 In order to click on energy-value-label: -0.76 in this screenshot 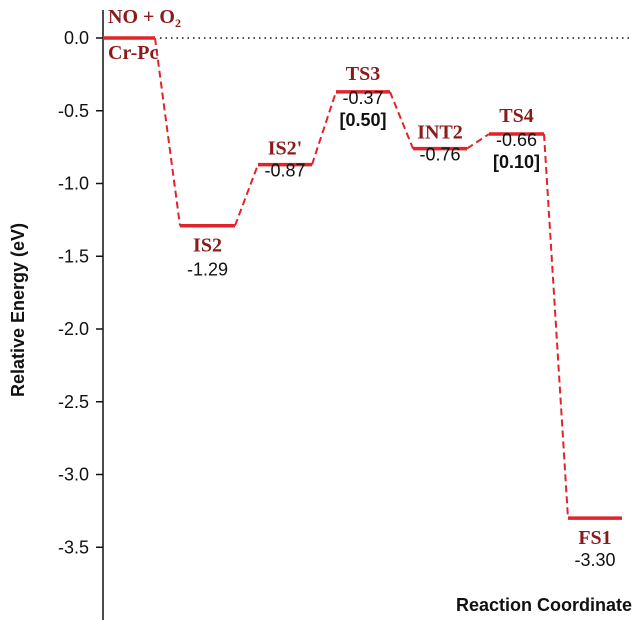, I will do `click(439, 155)`.